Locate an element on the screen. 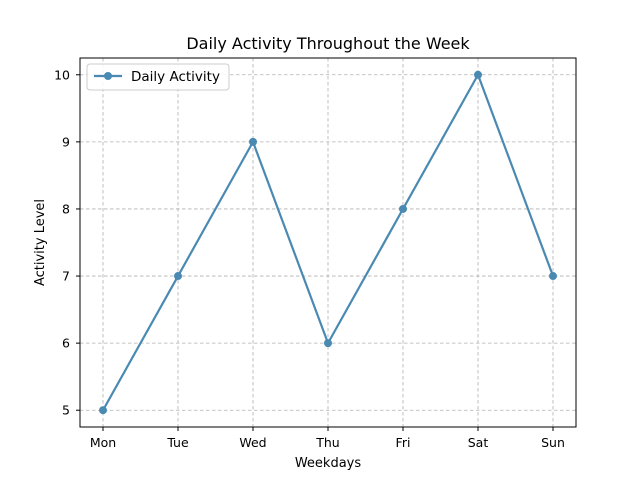 This screenshot has width=640, height=480. x-axis-label: Weekdays is located at coordinates (328, 463).